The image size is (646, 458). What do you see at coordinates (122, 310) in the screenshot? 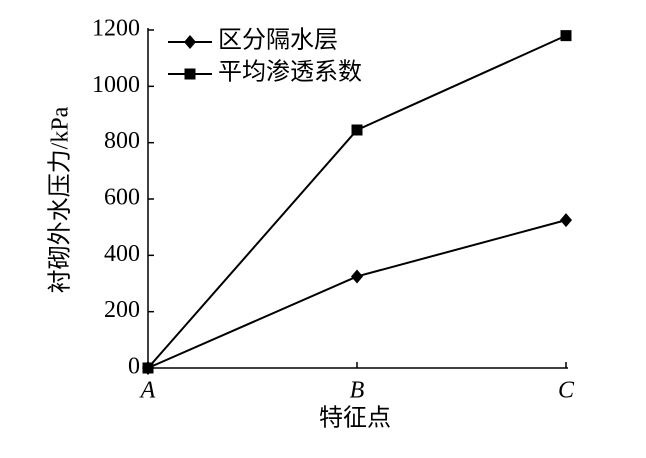
I see `y-tick-label: 200` at bounding box center [122, 310].